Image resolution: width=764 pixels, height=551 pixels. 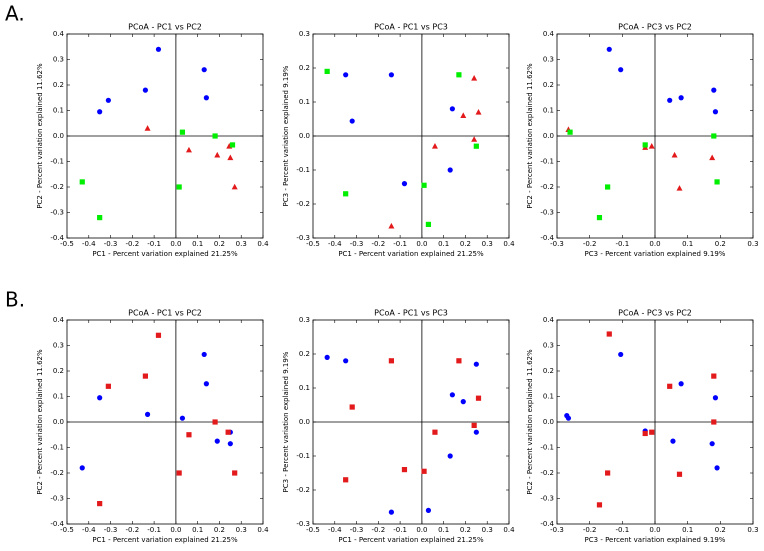 I want to click on y-axis-label: PC2 - Percent variation explained 11.62%, so click(x=40, y=136).